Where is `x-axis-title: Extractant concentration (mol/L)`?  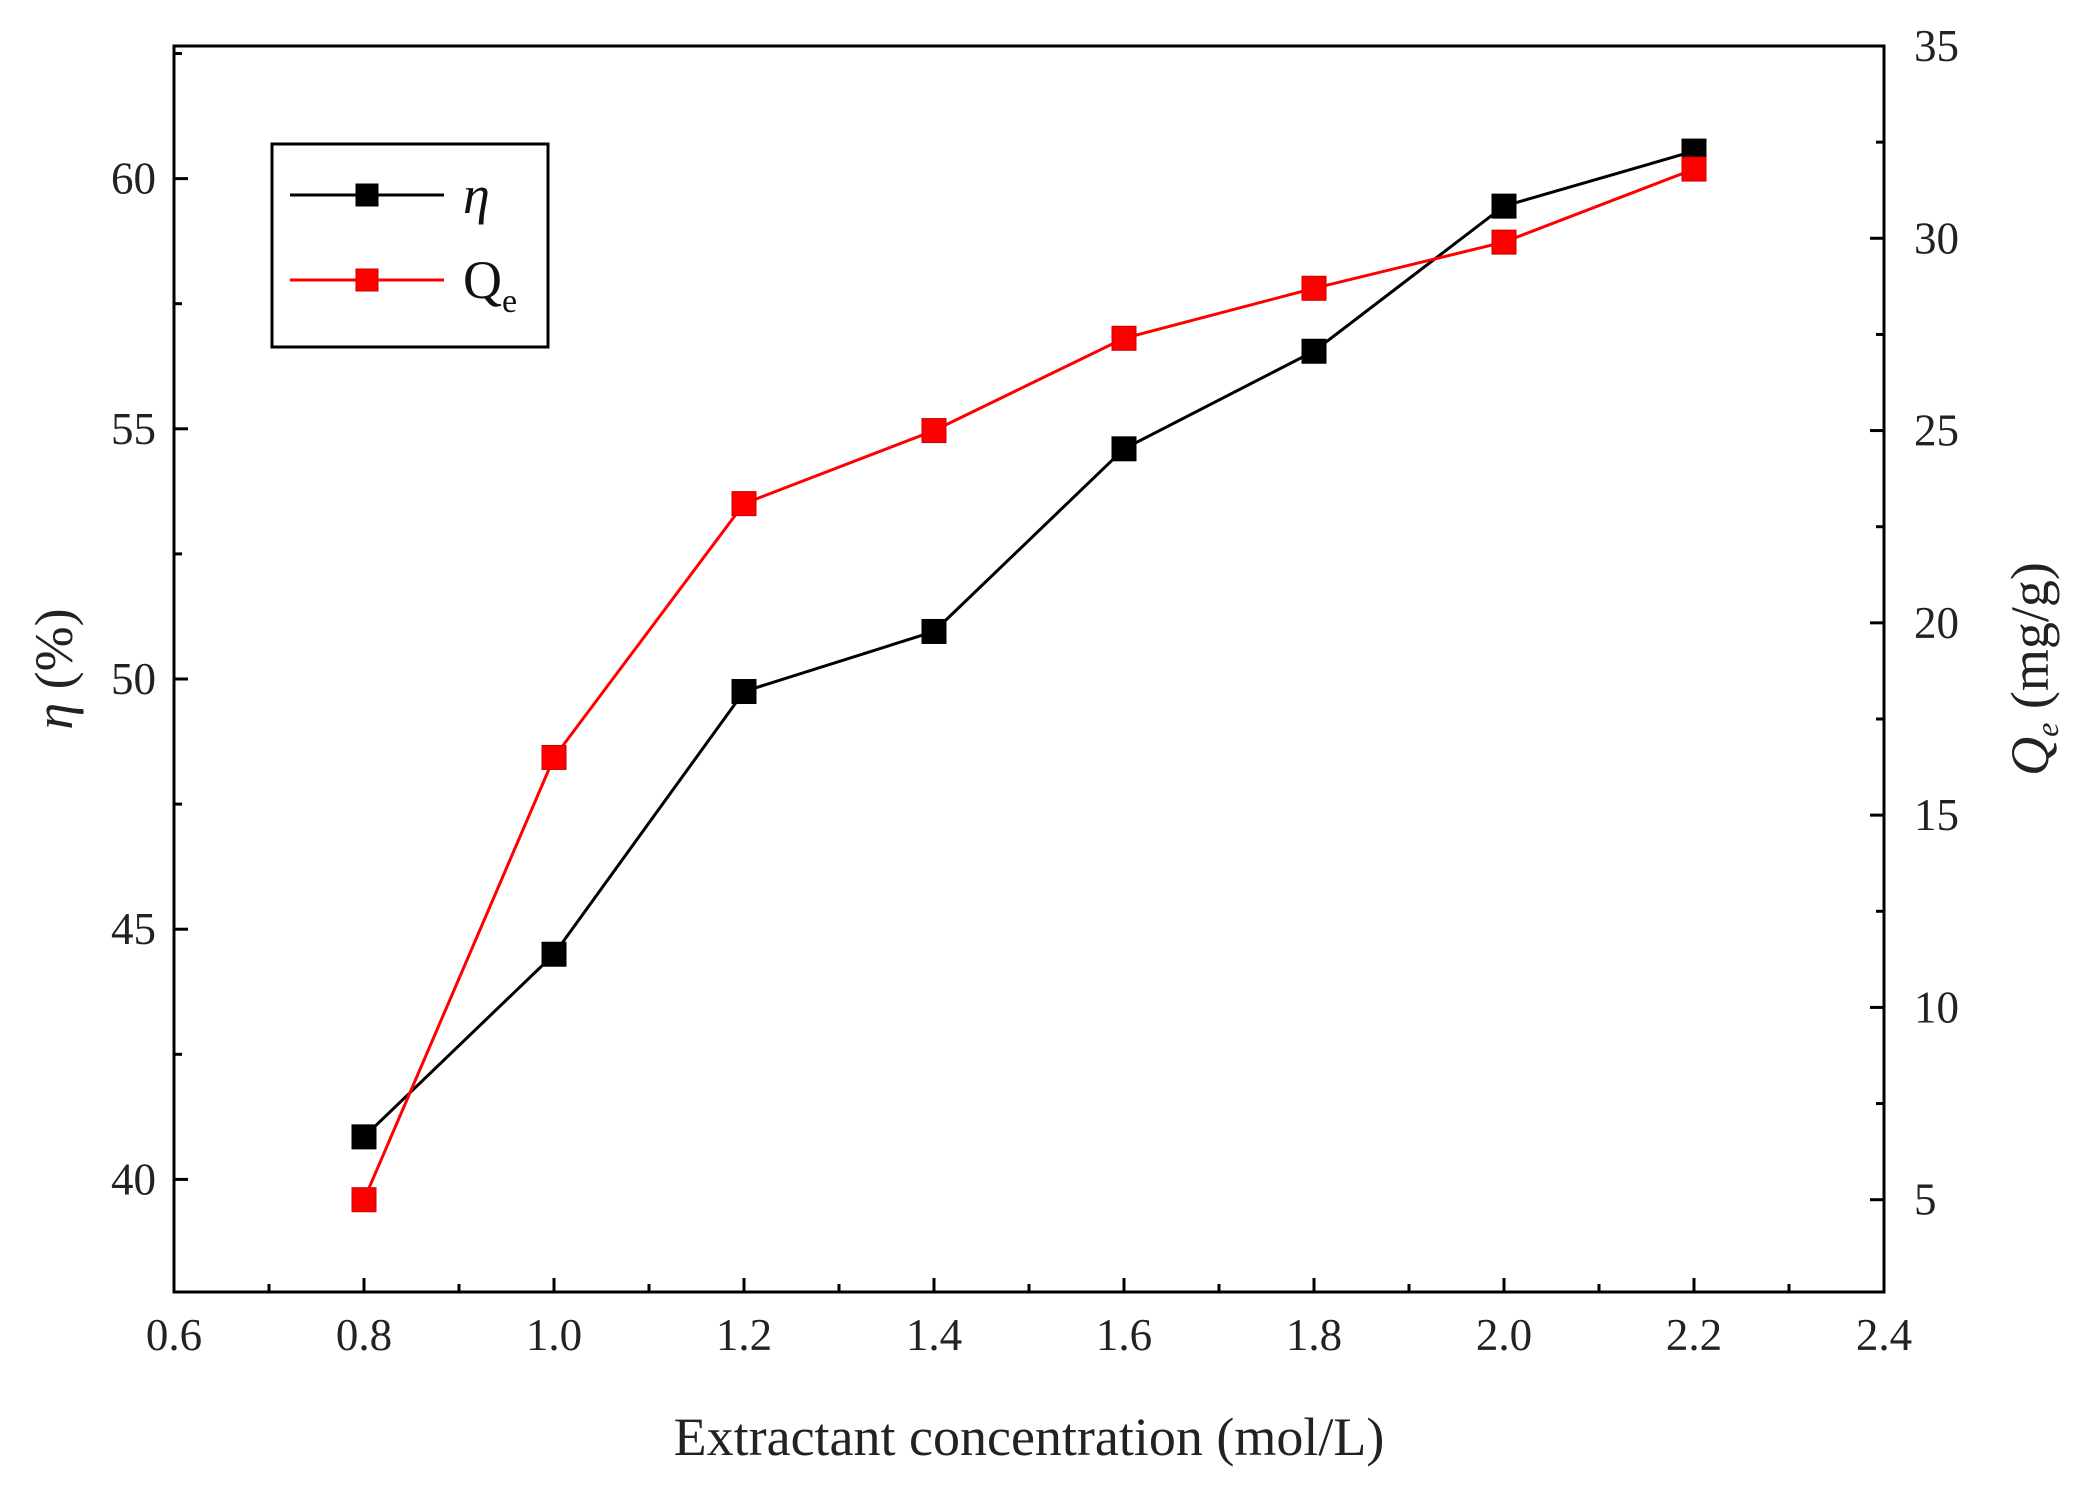 x-axis-title: Extractant concentration (mol/L) is located at coordinates (1029, 1437).